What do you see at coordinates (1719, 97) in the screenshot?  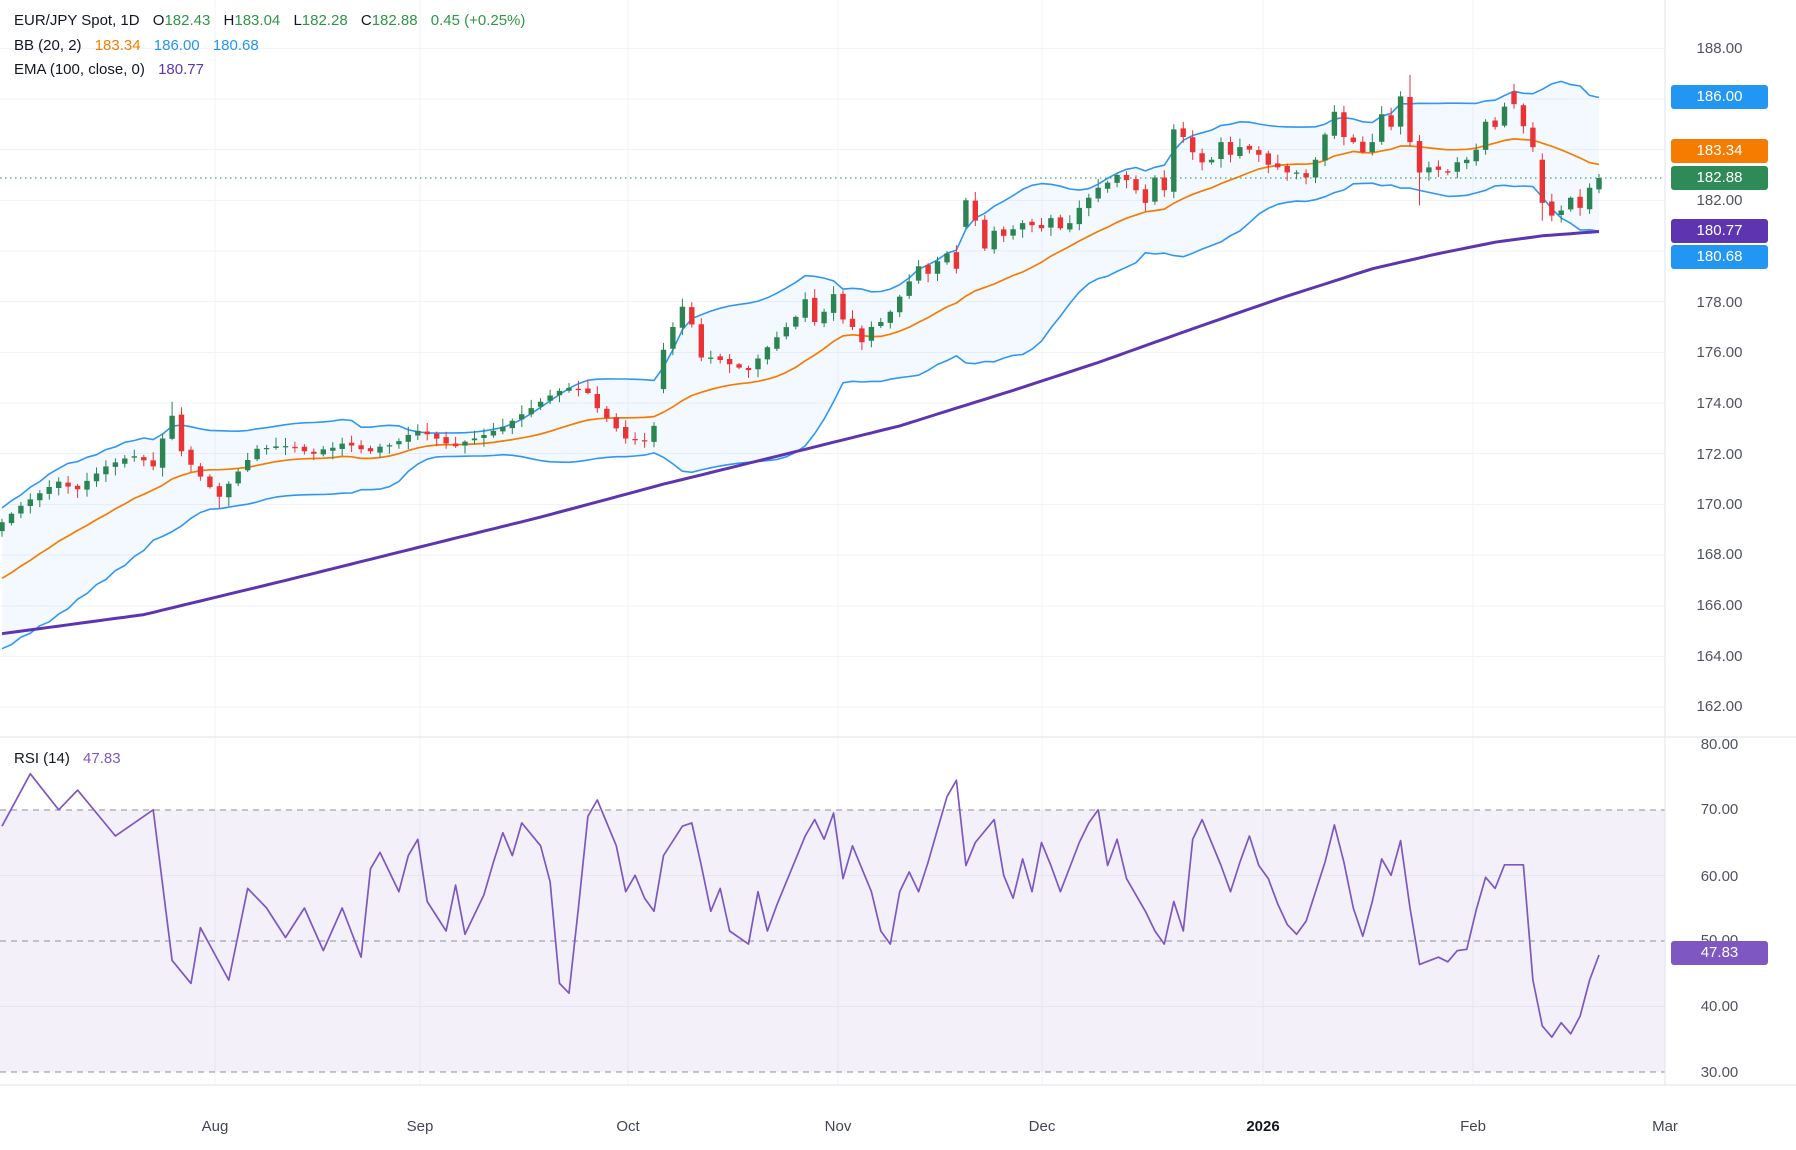 I see `price-axis-badge: 186.00` at bounding box center [1719, 97].